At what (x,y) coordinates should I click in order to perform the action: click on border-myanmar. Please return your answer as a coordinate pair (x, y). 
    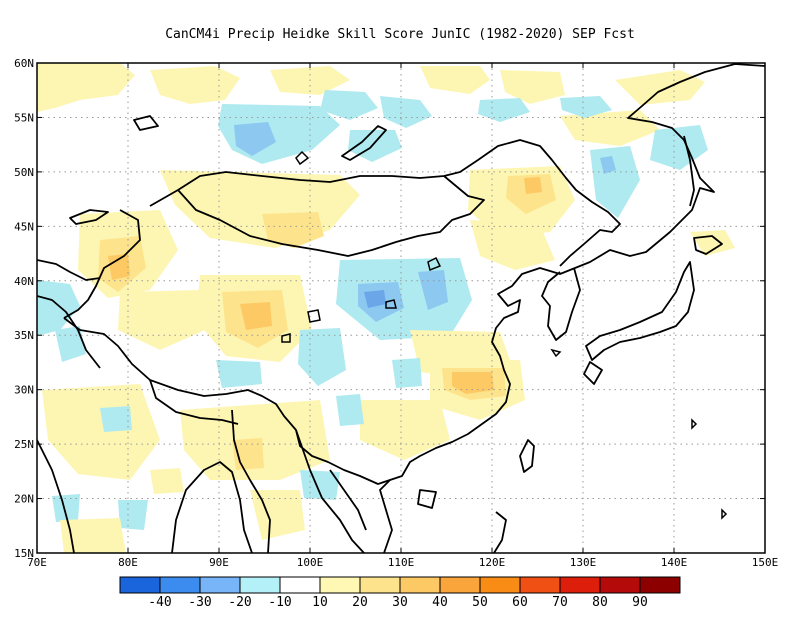
    Looking at the image, I should click on (251, 481).